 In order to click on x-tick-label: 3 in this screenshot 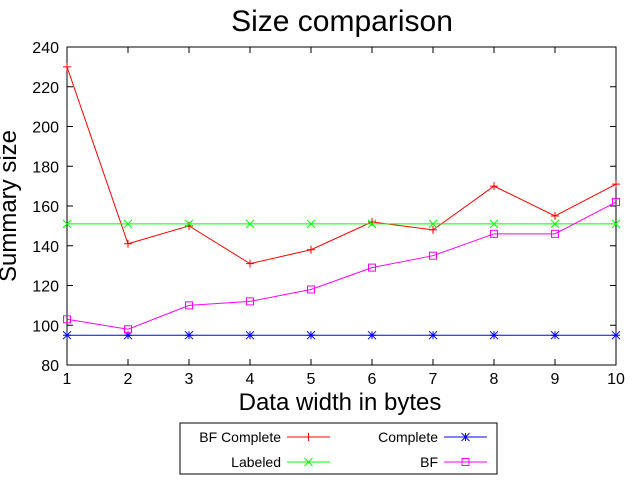, I will do `click(189, 379)`.